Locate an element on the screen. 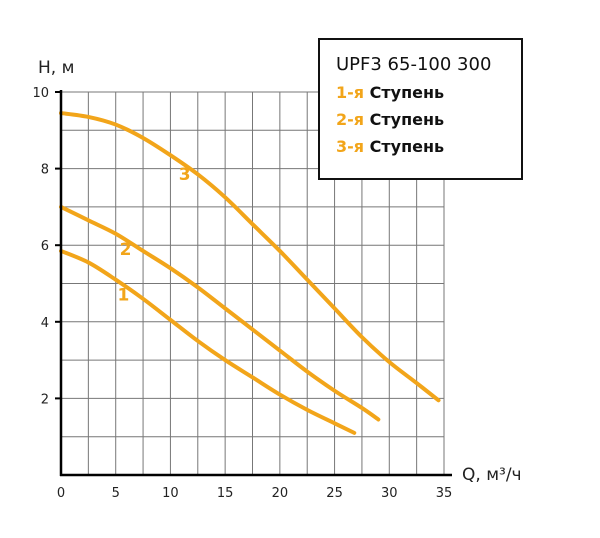 The image size is (600, 538). y-tick-label: 8 is located at coordinates (45, 170).